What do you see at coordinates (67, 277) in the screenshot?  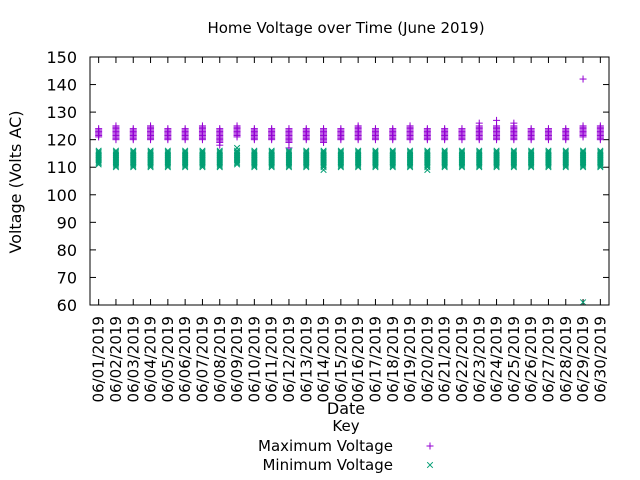 I see `y-tick-label: 70` at bounding box center [67, 277].